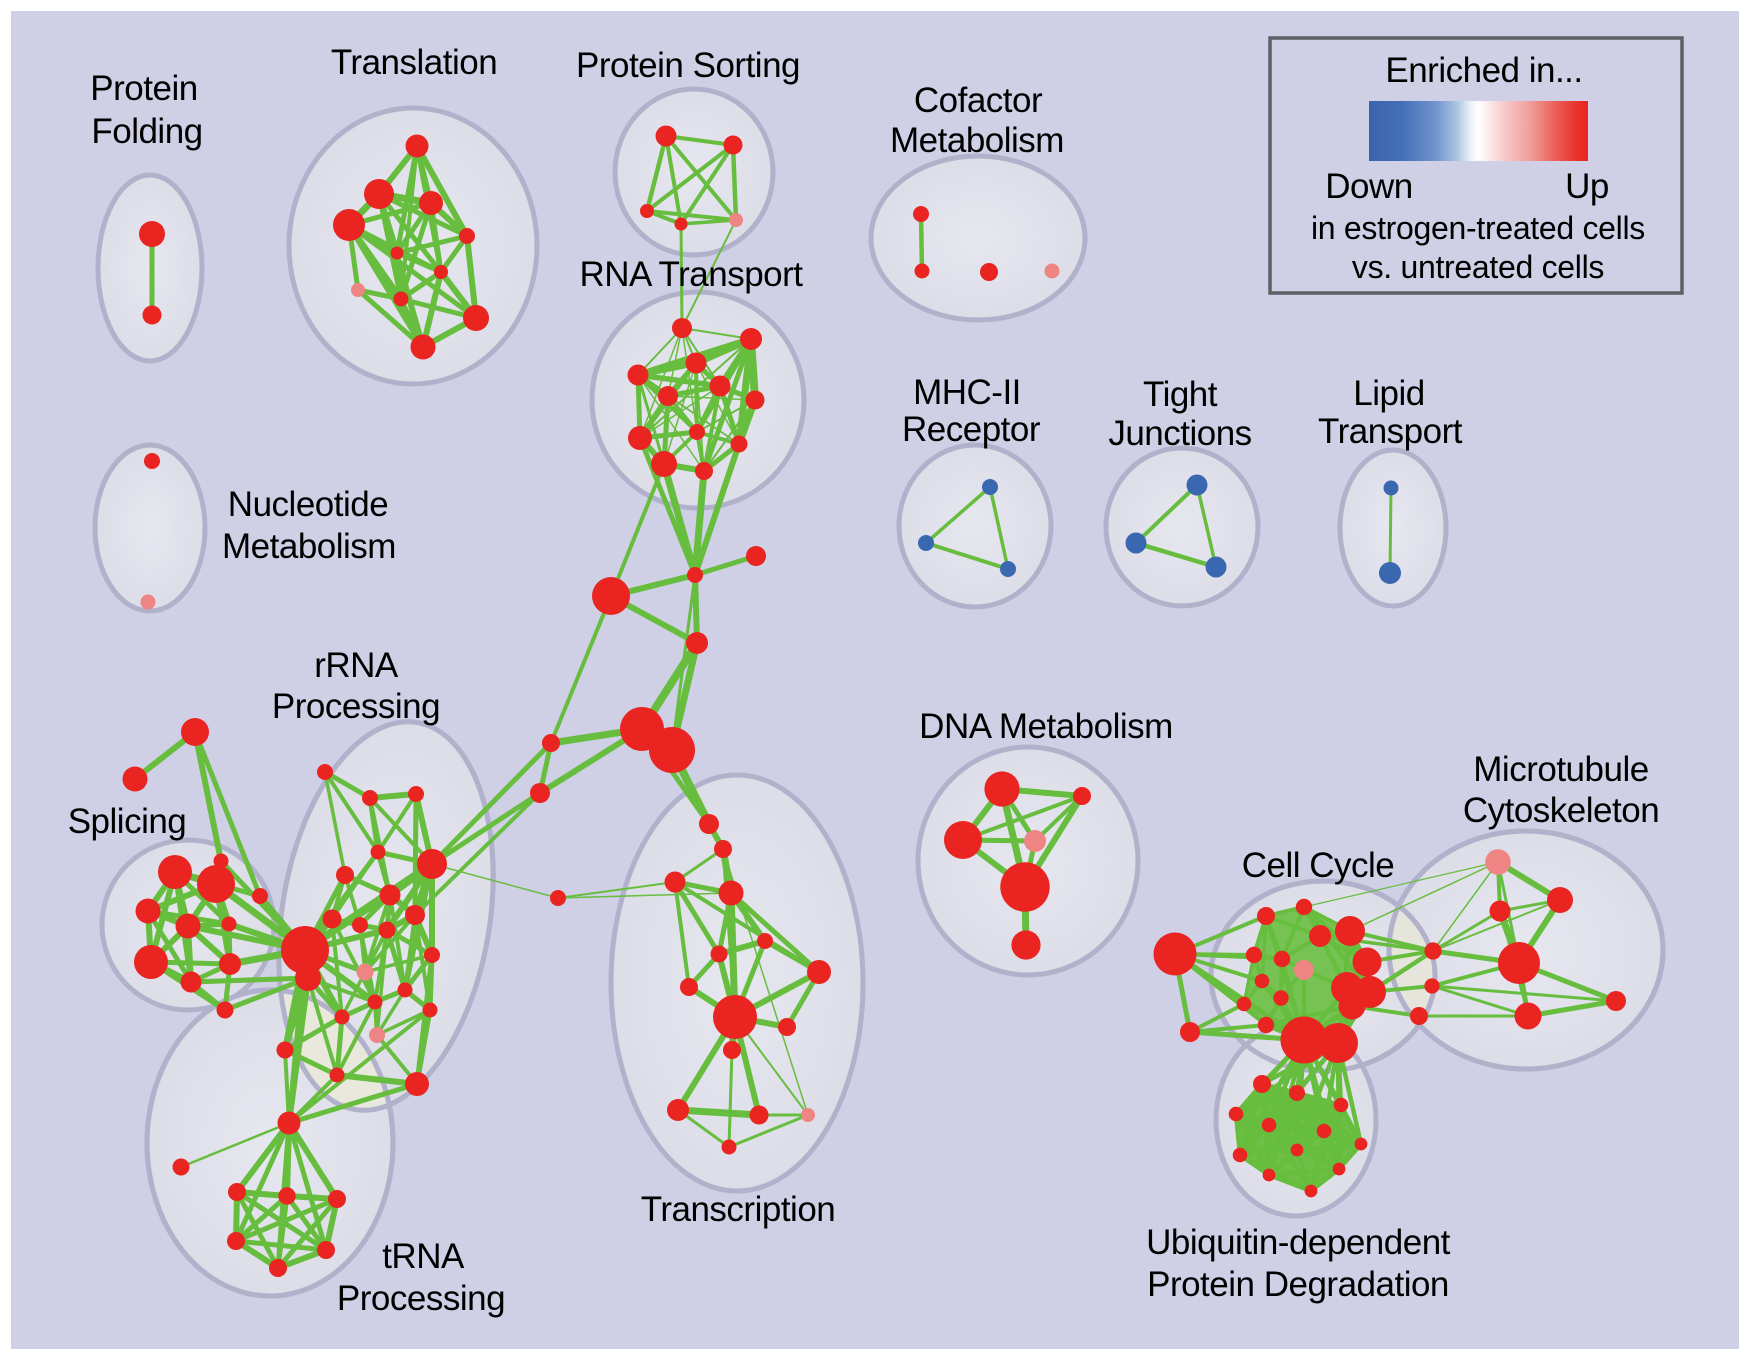  What do you see at coordinates (1368, 186) in the screenshot?
I see `svg-text: Down` at bounding box center [1368, 186].